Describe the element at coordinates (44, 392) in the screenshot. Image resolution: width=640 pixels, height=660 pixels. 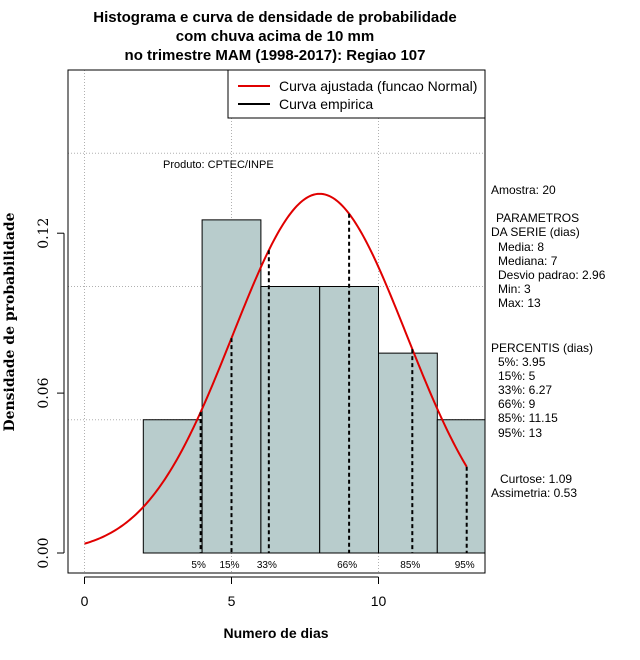
I see `y-tick-label: 0.06` at that location.